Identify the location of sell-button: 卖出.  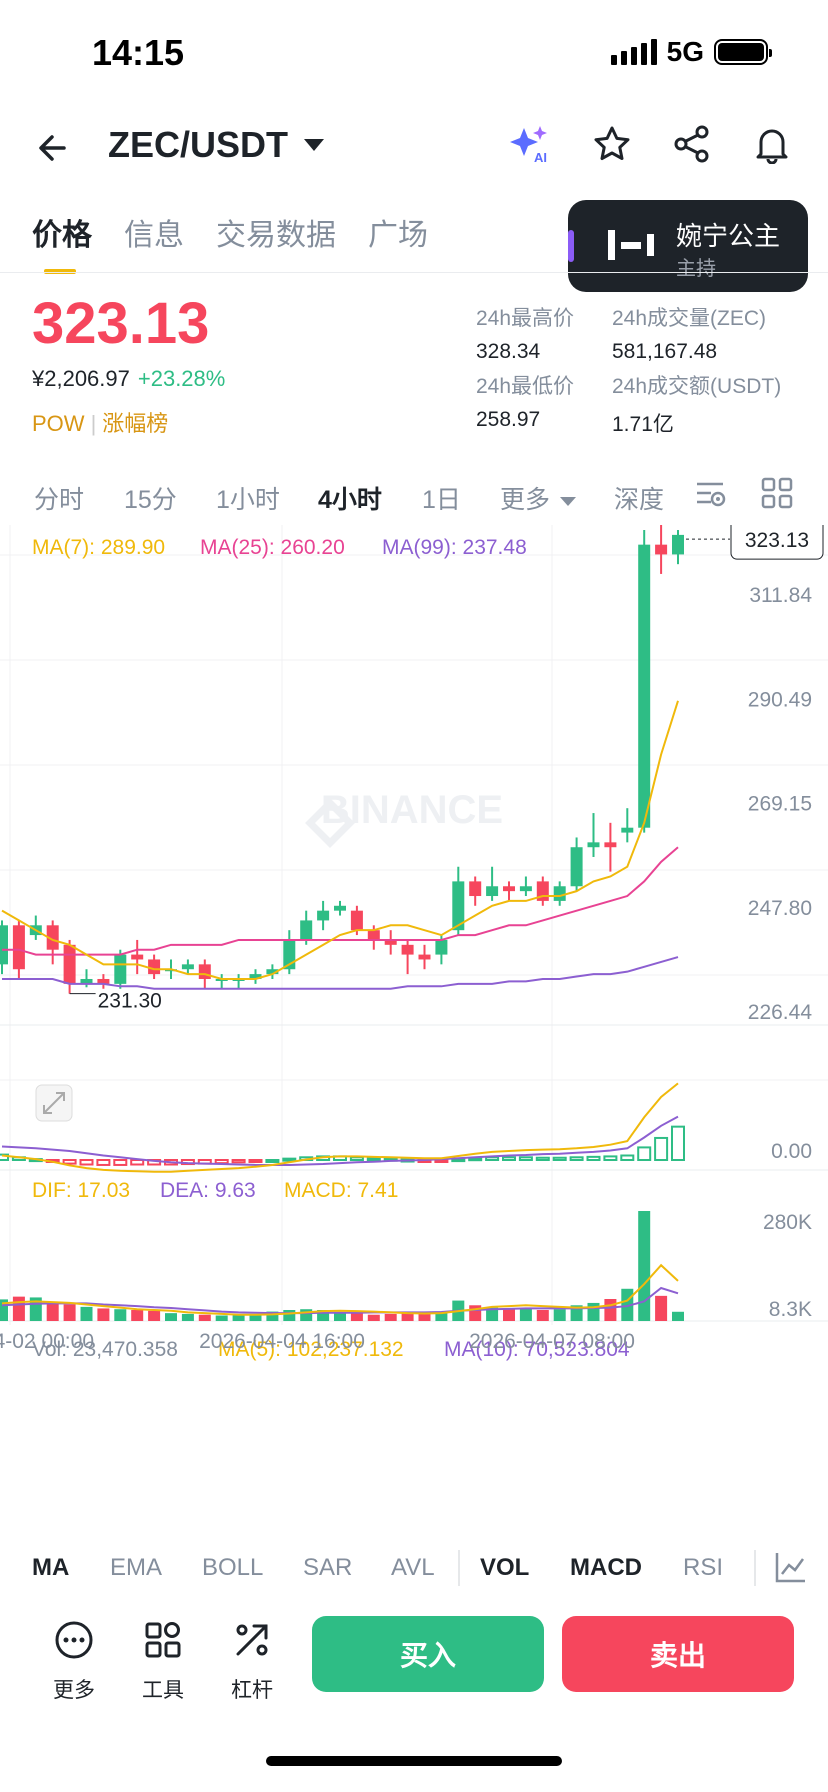
(678, 1654).